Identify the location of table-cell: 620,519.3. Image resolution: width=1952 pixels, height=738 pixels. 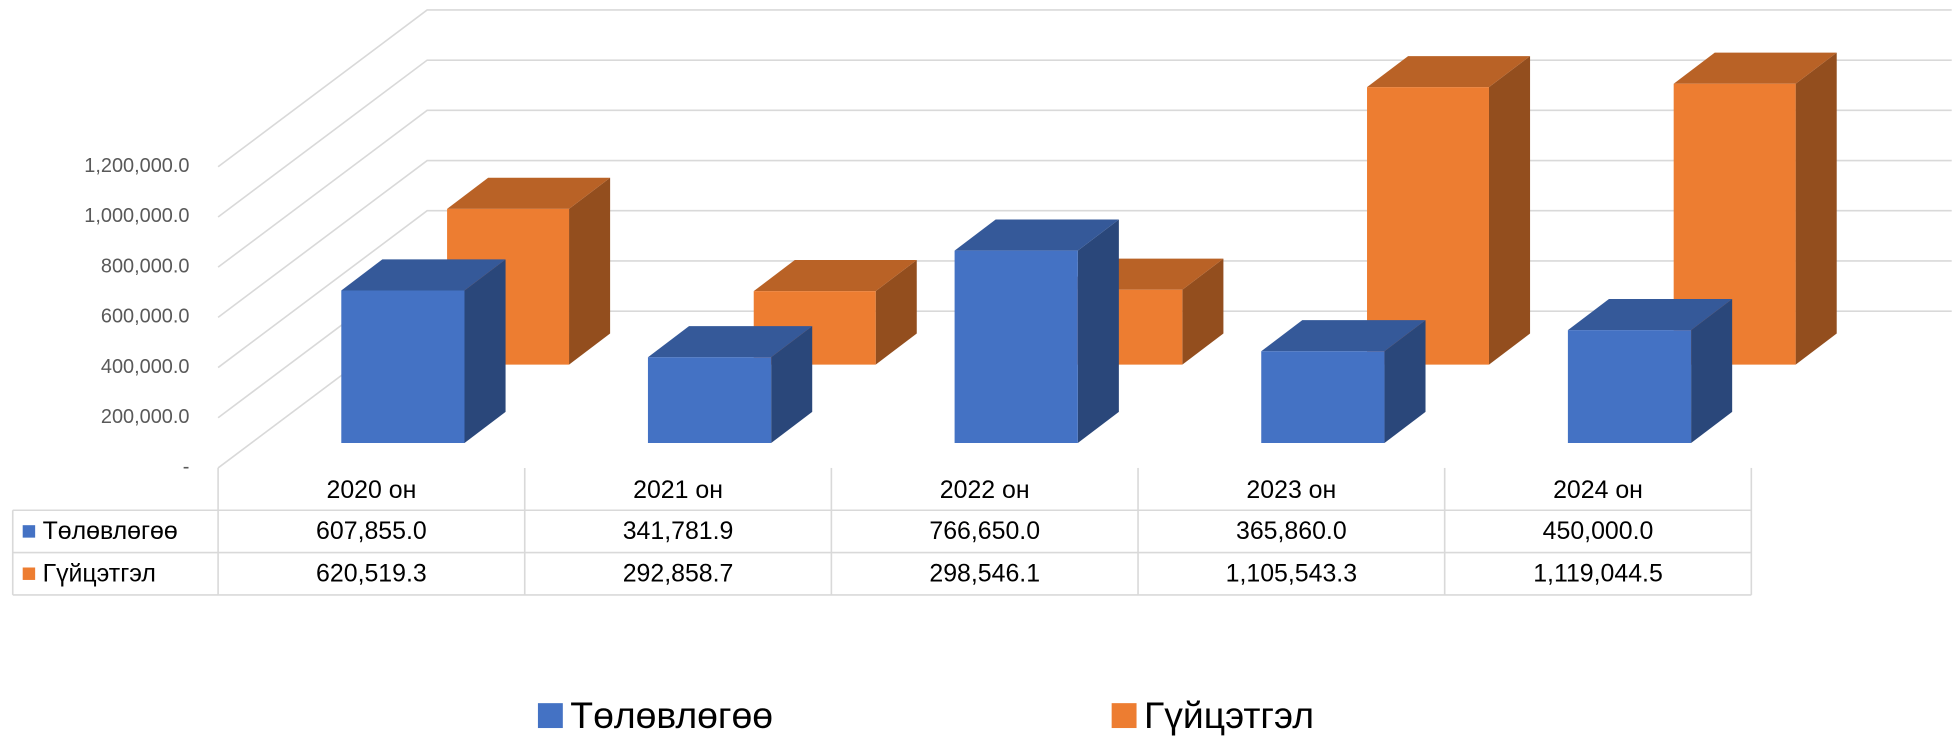
(371, 574).